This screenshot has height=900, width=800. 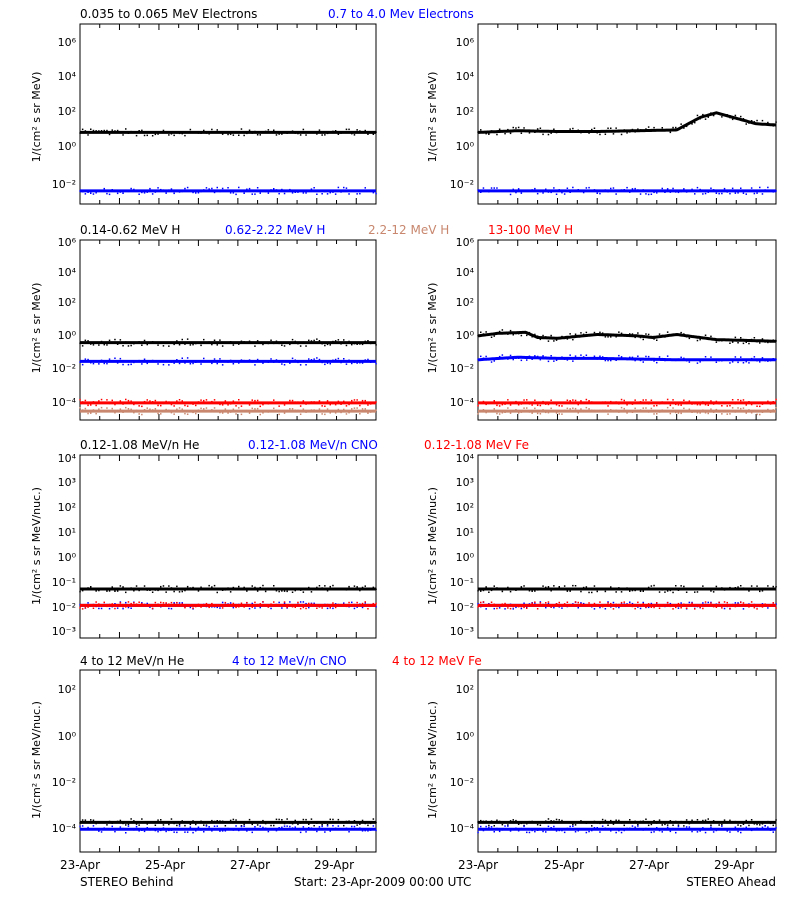 What do you see at coordinates (476, 445) in the screenshot?
I see `row3-label-fe: 0.12-1.08 MeV Fe` at bounding box center [476, 445].